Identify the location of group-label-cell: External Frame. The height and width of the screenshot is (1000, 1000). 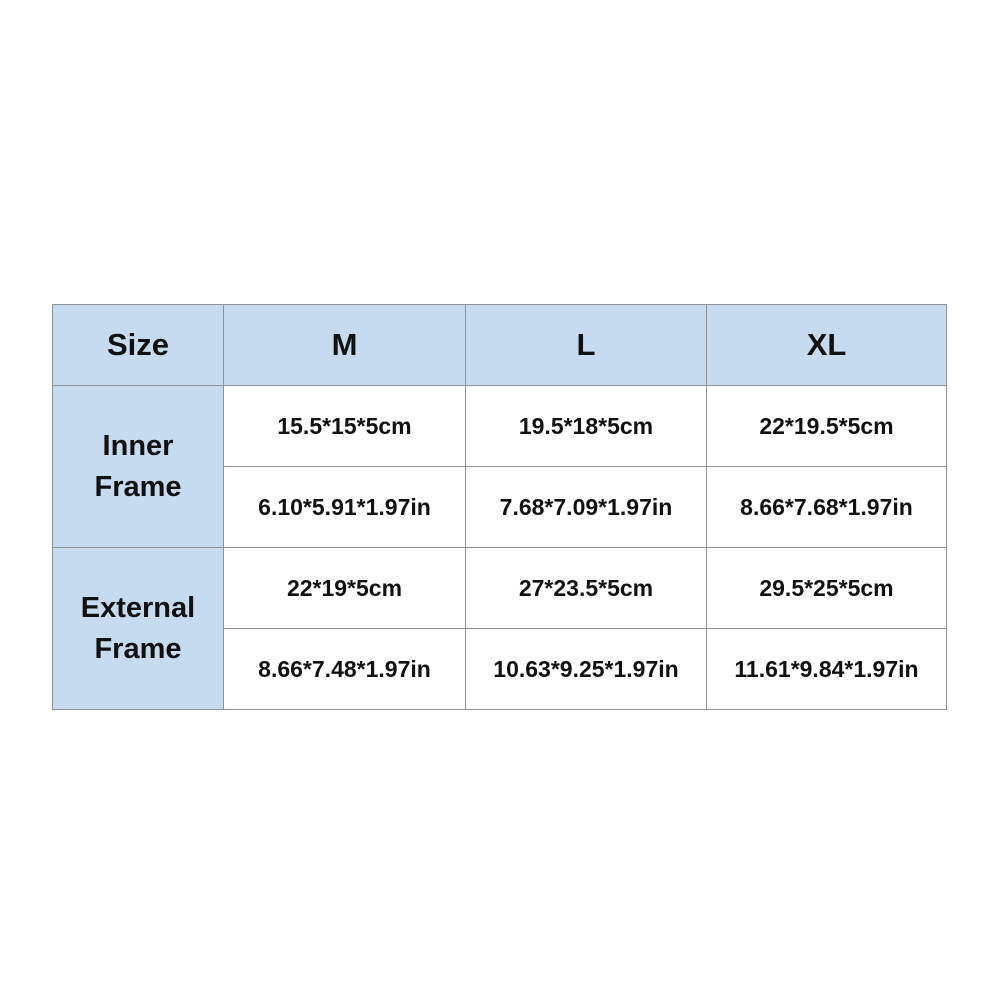
(138, 628).